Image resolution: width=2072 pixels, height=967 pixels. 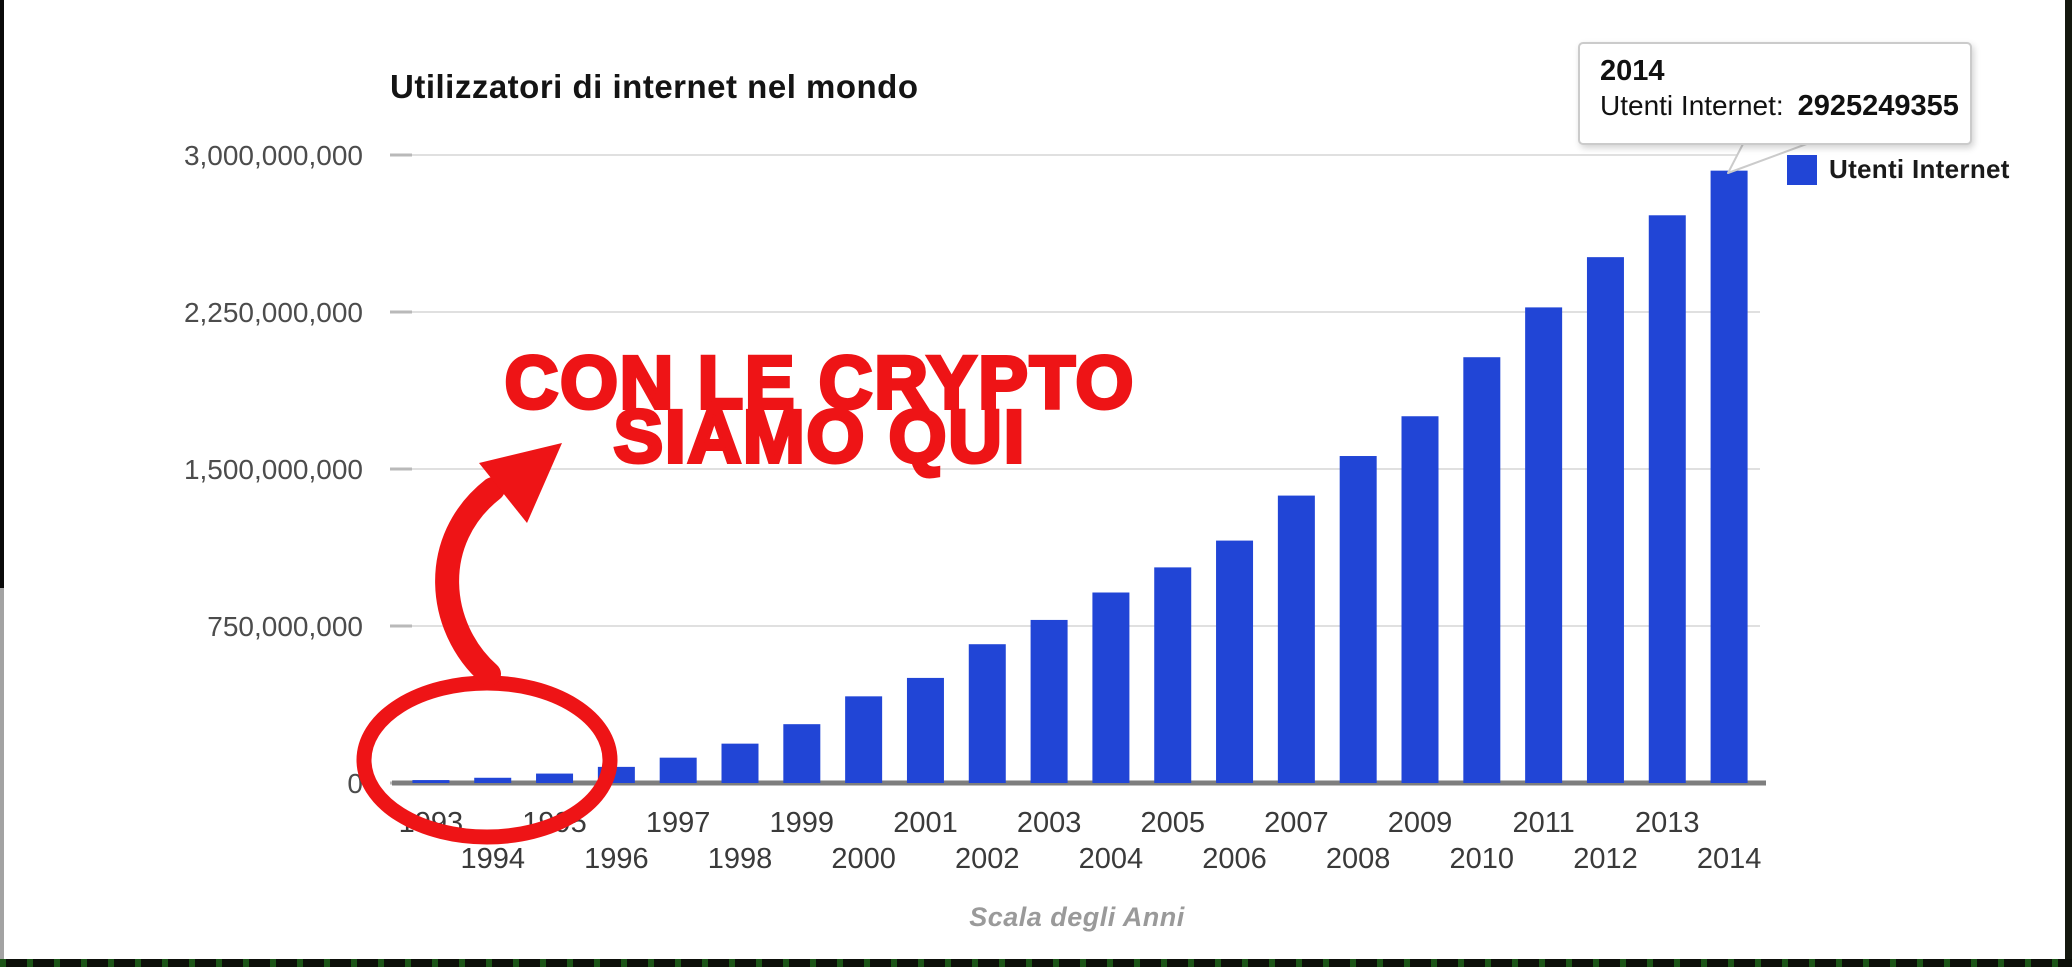 What do you see at coordinates (470, 581) in the screenshot?
I see `annotation-arrow-shaft` at bounding box center [470, 581].